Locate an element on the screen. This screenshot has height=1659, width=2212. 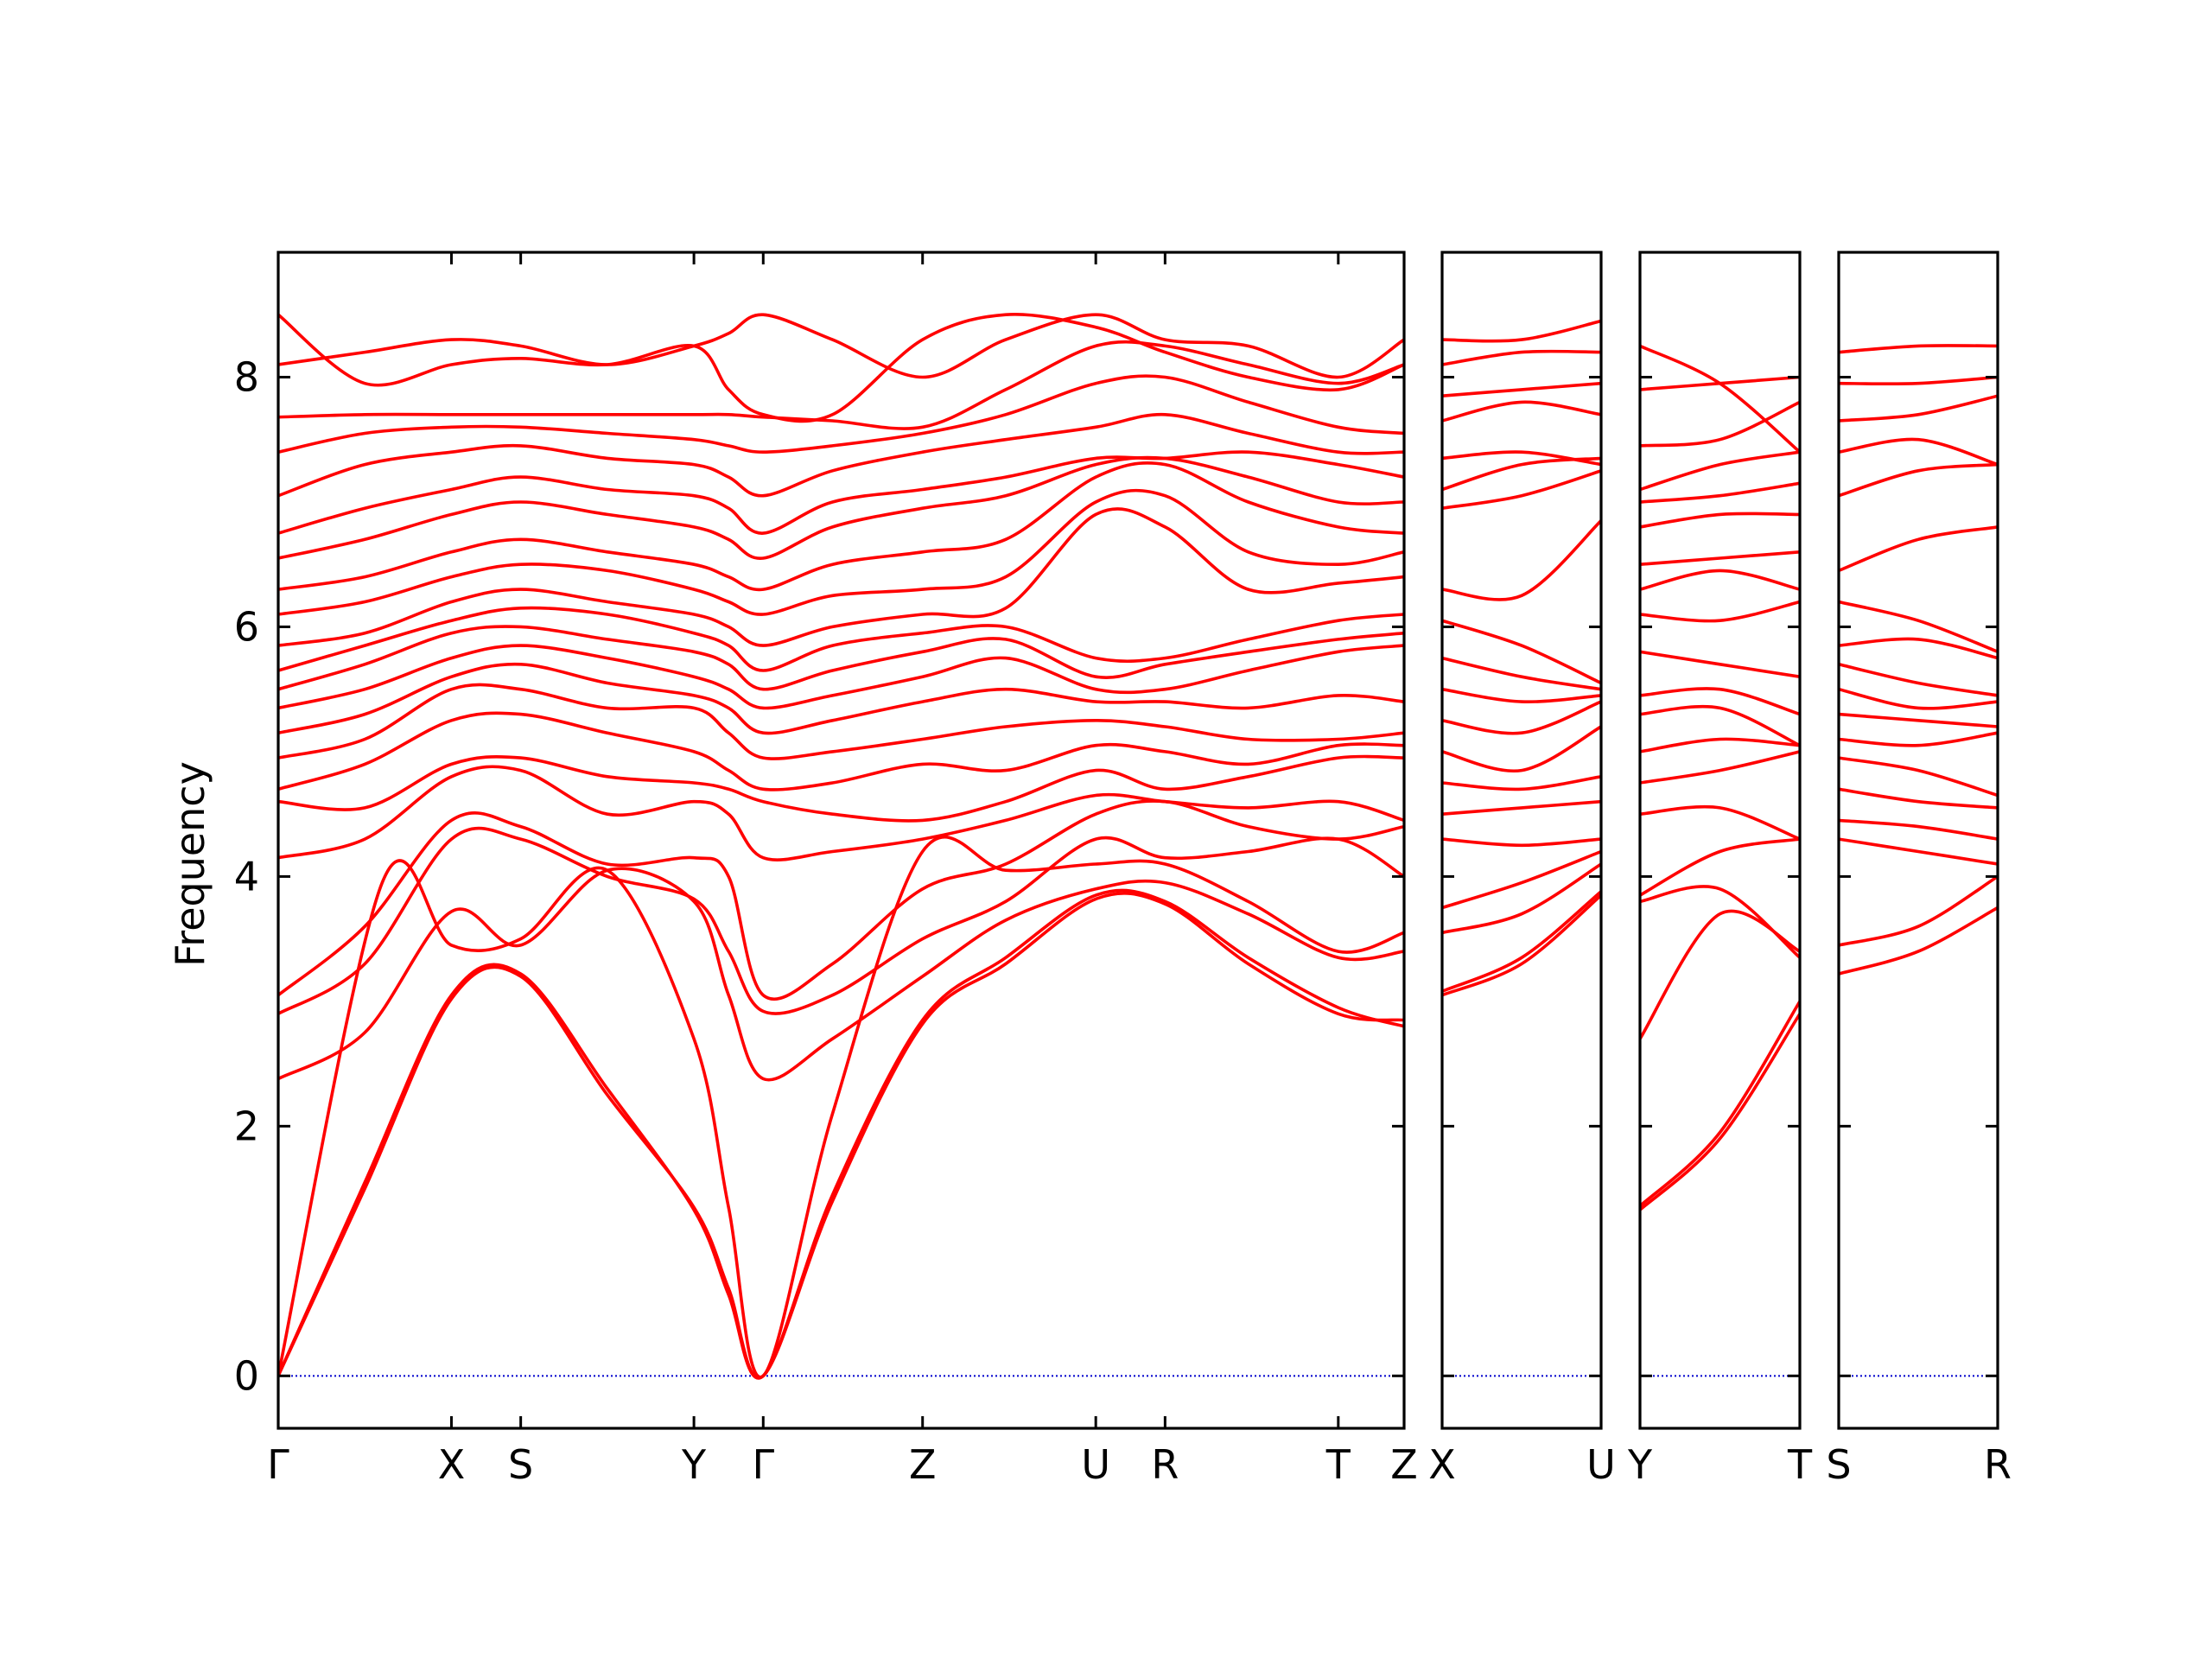
y-axis-label: Frequency is located at coordinates (190, 864).